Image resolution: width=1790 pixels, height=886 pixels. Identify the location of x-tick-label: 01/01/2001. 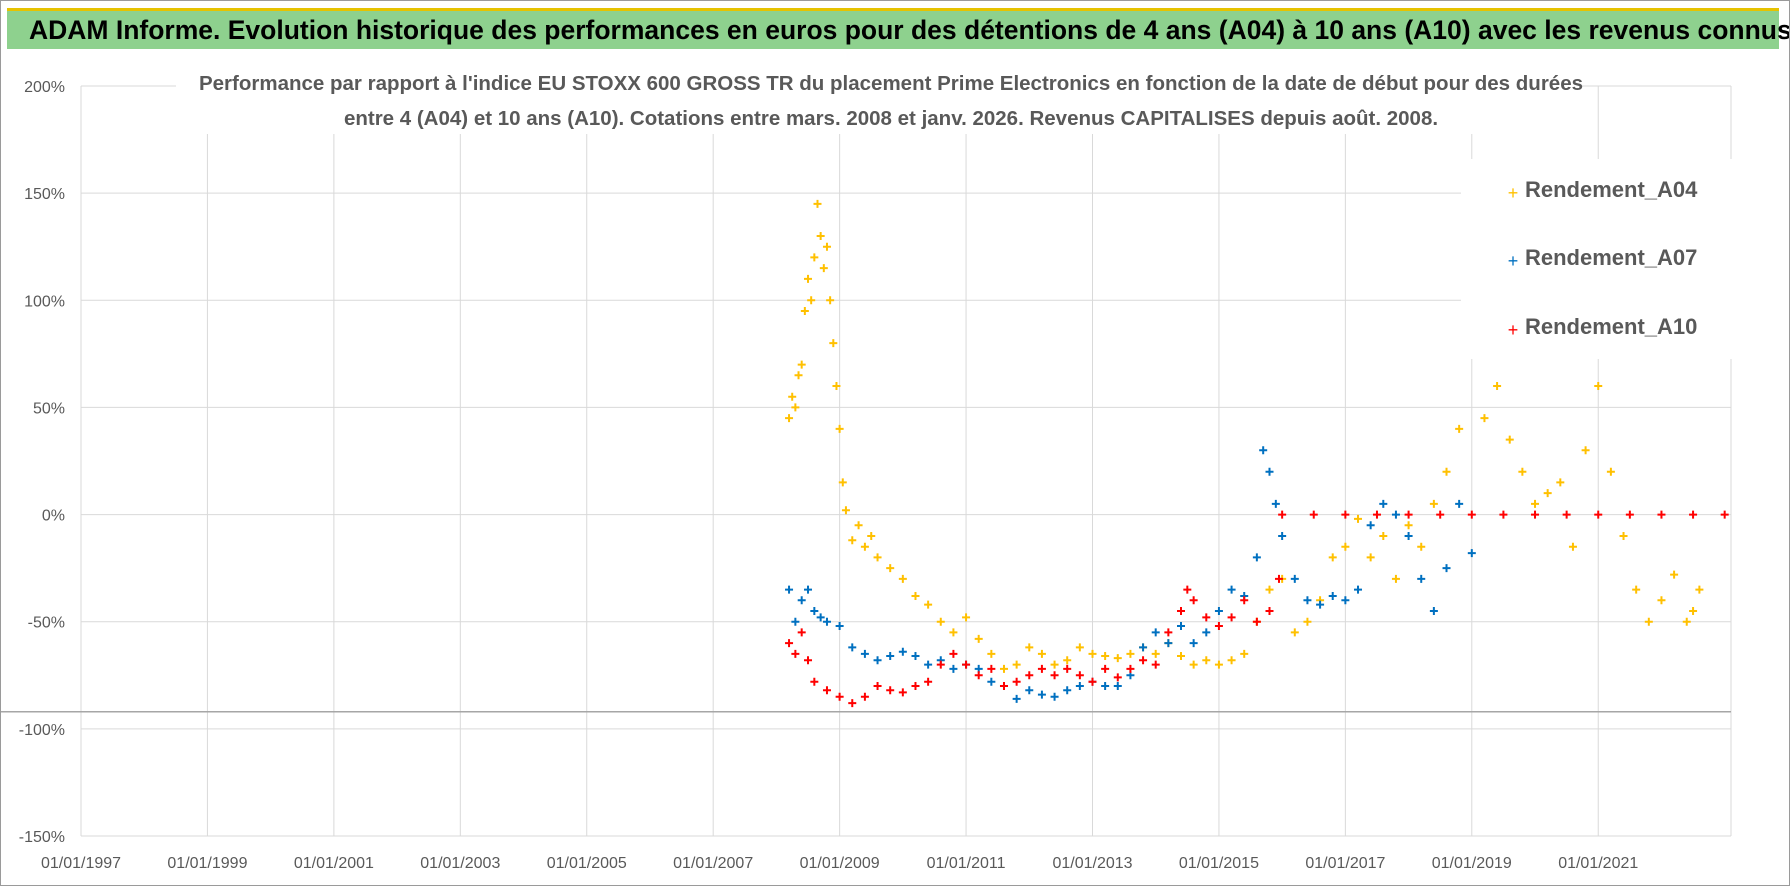
(334, 863).